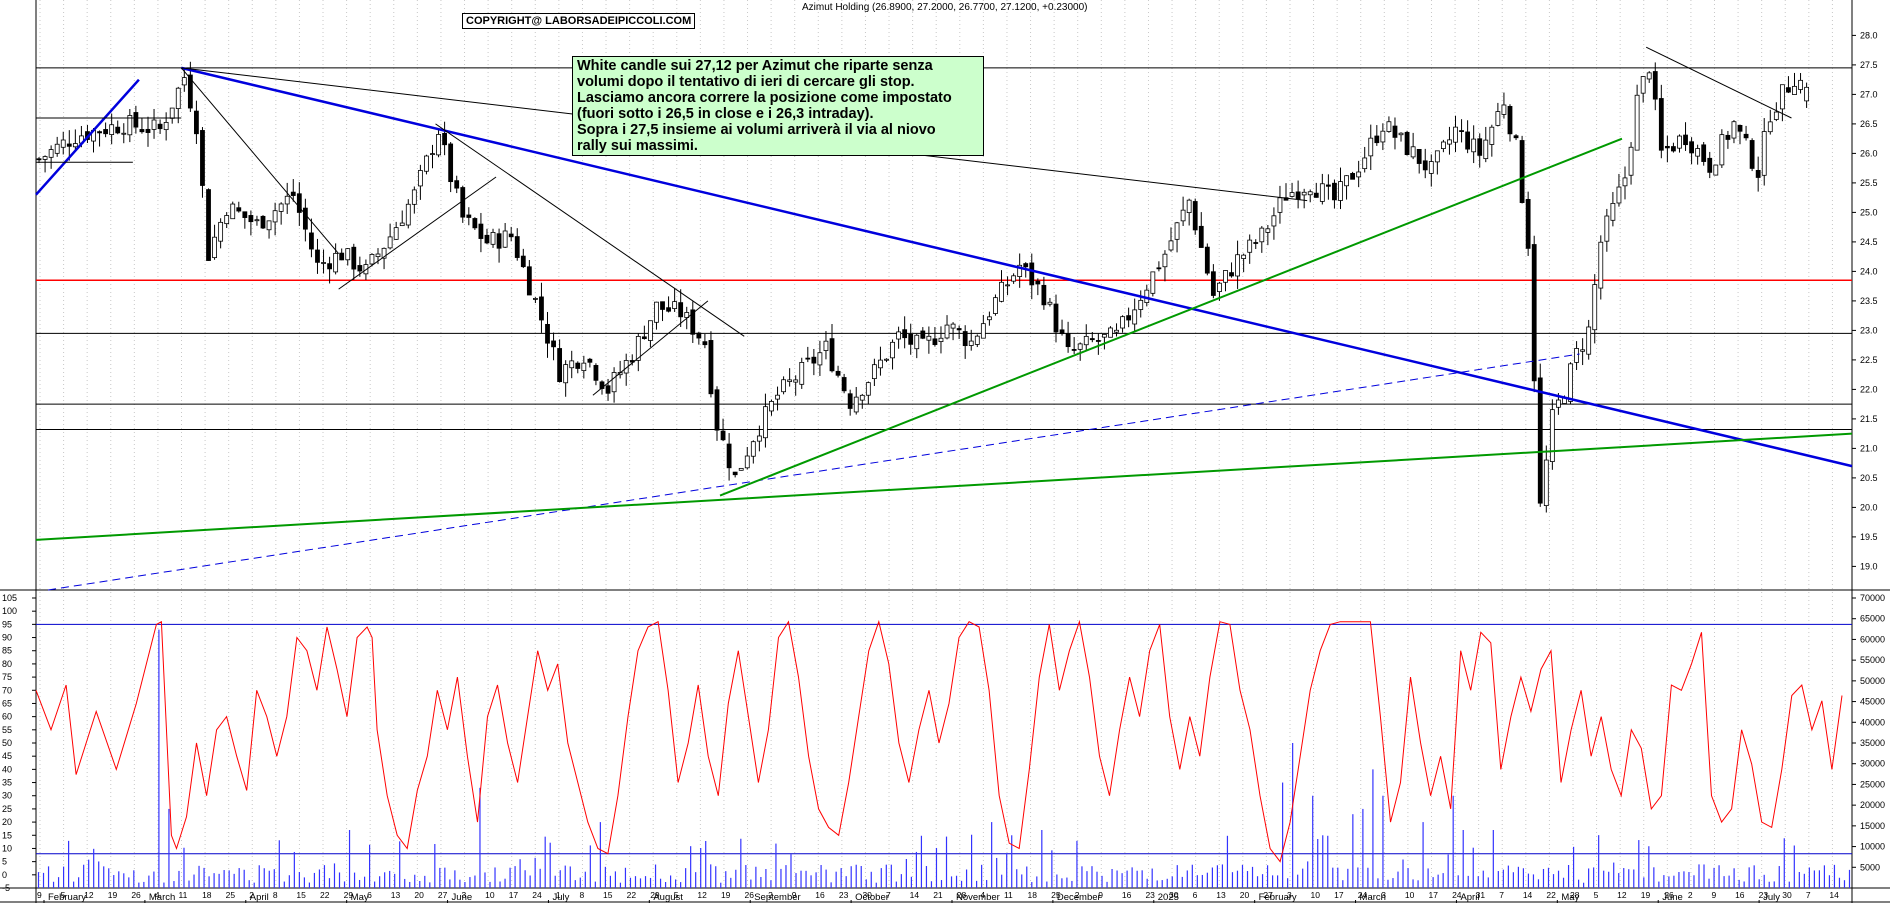 The width and height of the screenshot is (1890, 908). I want to click on x-day-tick-label: 20, so click(419, 895).